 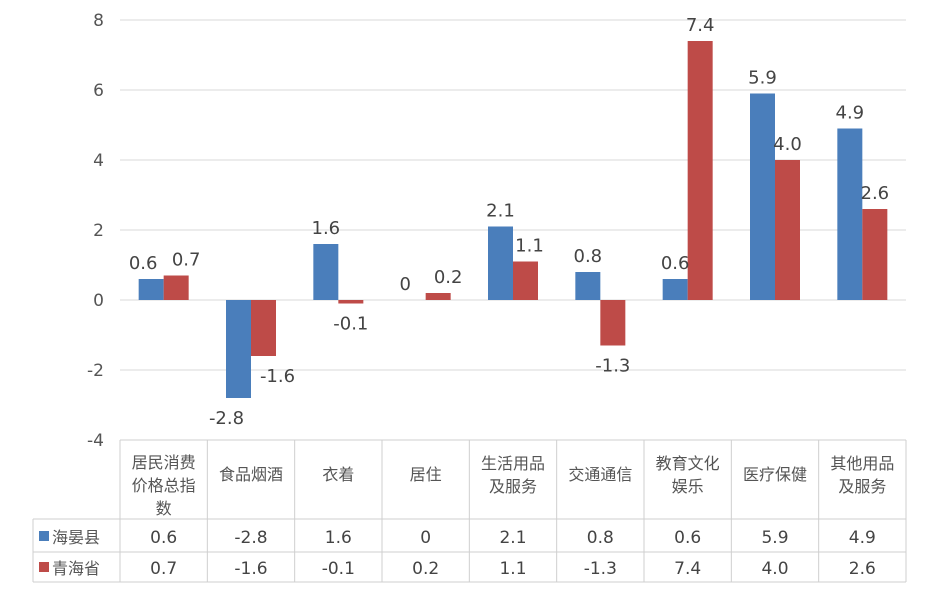 I want to click on category-label: 教育文化, so click(x=688, y=463).